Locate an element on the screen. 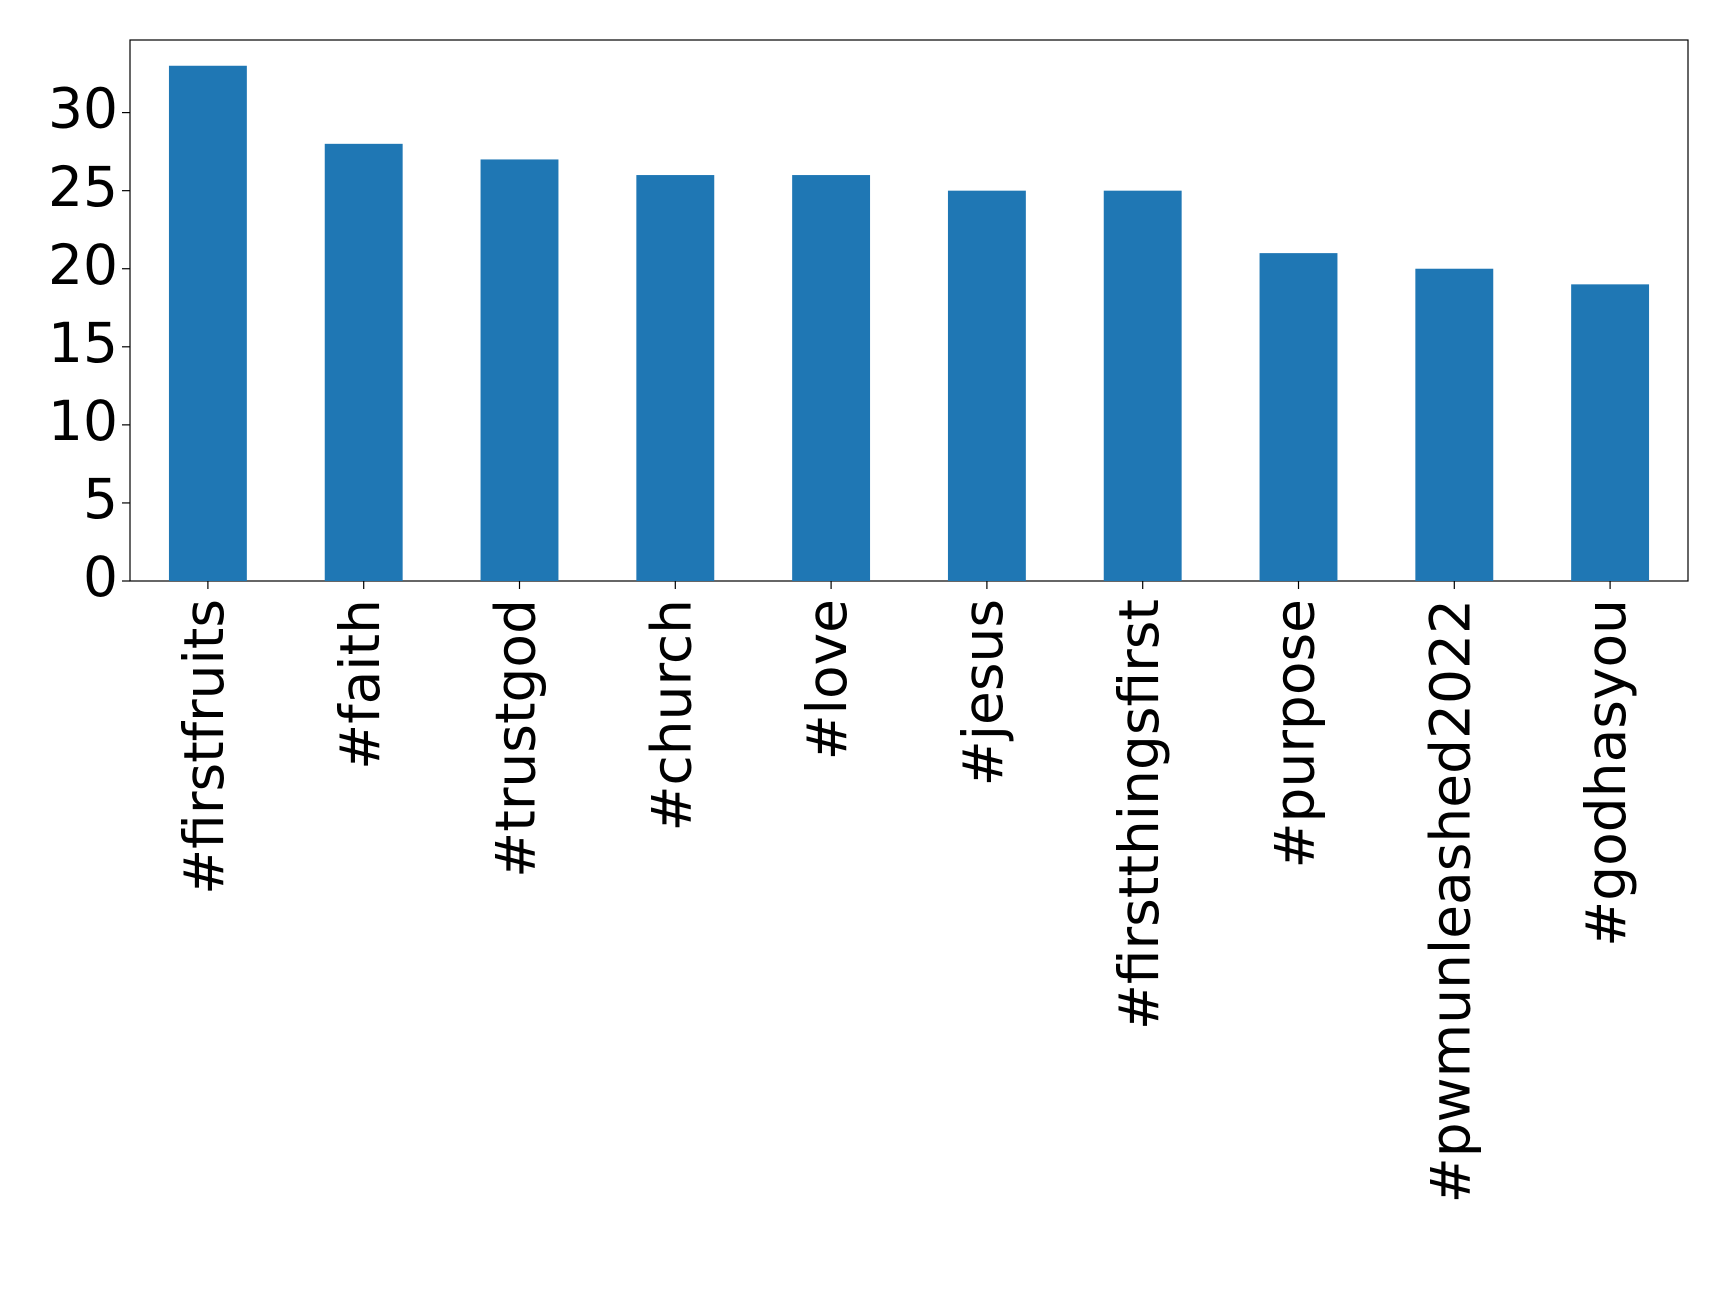  x-tick-label: #church is located at coordinates (671, 715).